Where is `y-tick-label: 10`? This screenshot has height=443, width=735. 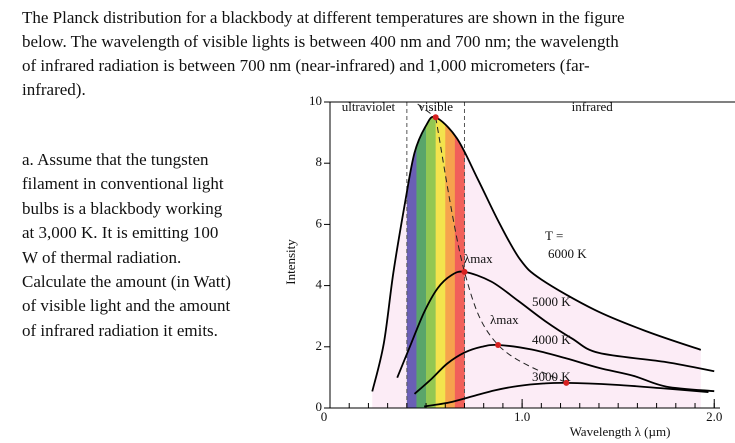
y-tick-label: 10 is located at coordinates (315, 100).